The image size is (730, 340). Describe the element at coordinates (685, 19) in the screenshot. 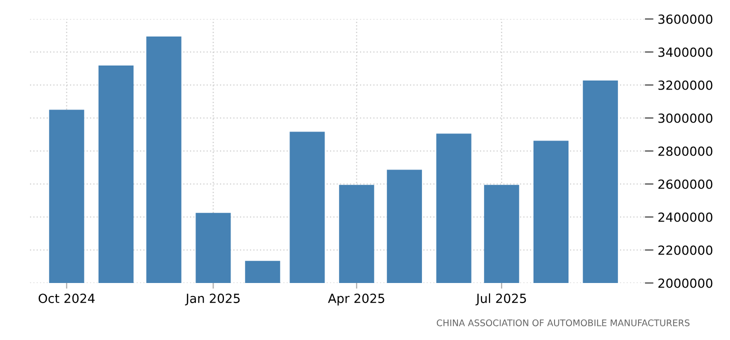

I see `y-tick-label: 3600000` at that location.